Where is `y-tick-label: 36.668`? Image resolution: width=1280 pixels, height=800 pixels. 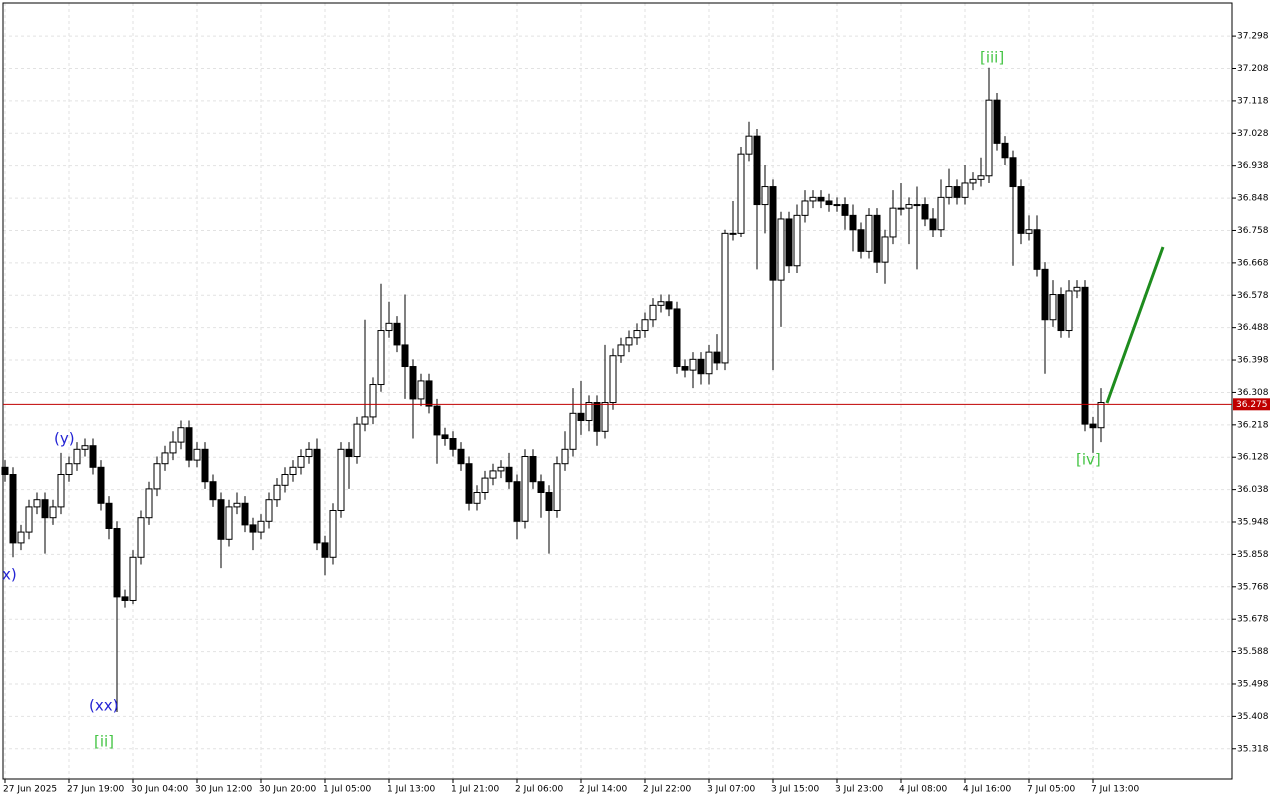
y-tick-label: 36.668 is located at coordinates (1253, 263).